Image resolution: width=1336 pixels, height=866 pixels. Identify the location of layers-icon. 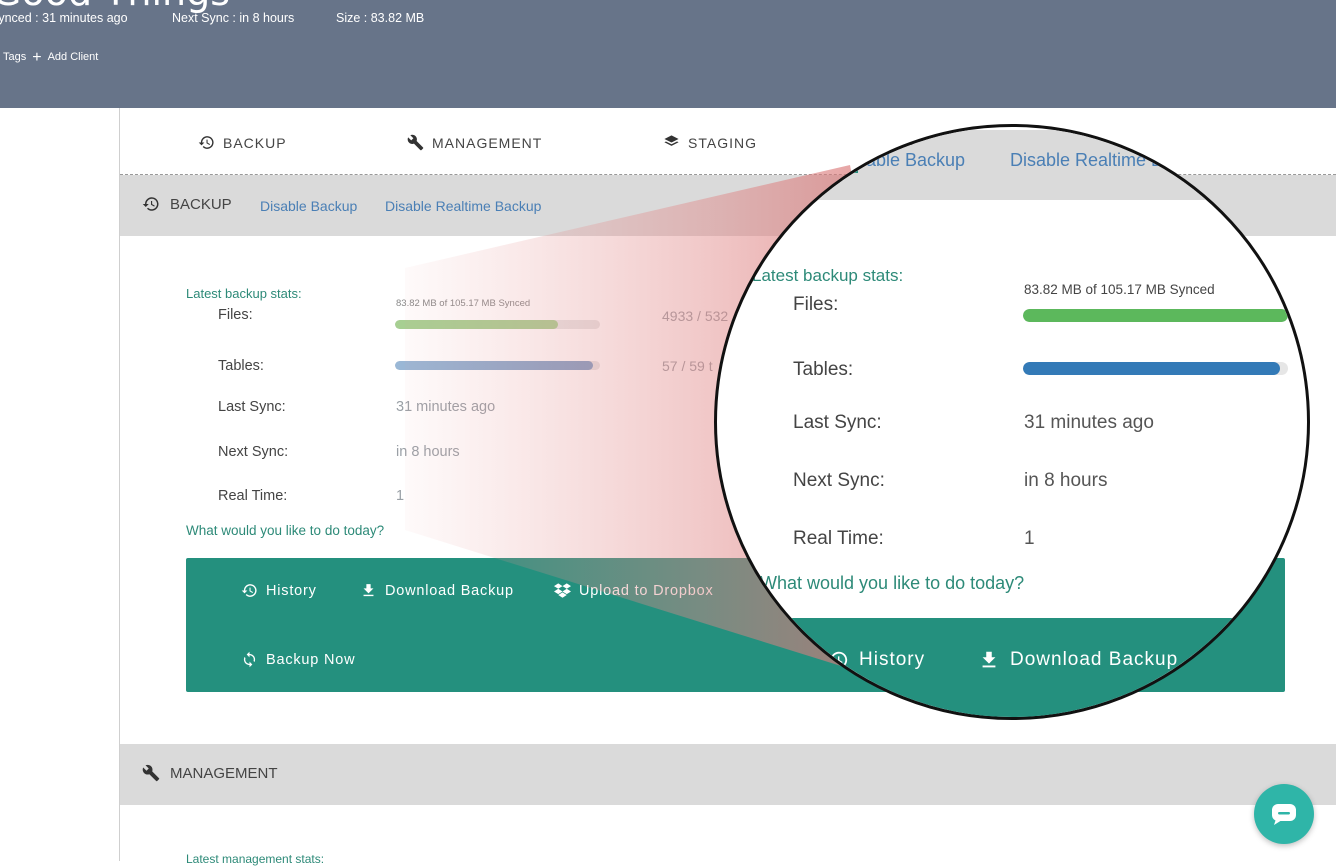
(671, 140).